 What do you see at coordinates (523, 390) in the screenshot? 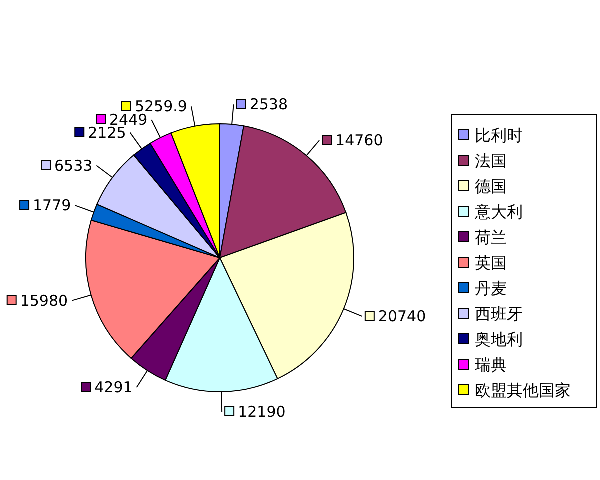
I see `legend-label: 欧盟其他国家` at bounding box center [523, 390].